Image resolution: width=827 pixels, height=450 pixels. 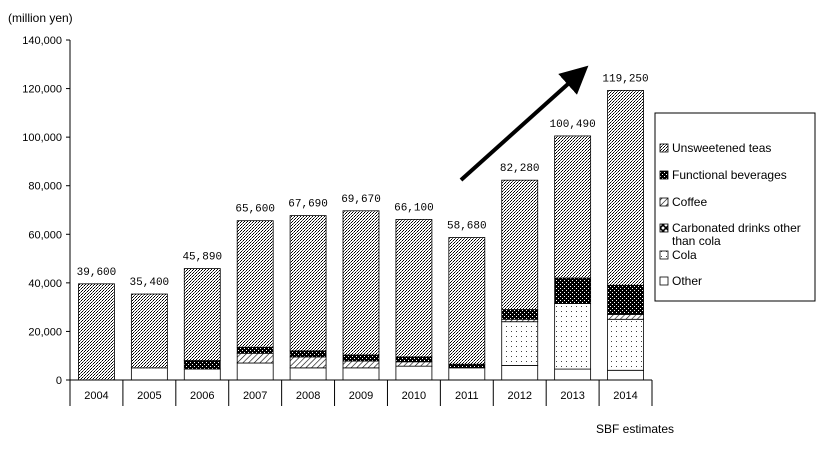 I want to click on data-label-total: 82,280, so click(x=520, y=169).